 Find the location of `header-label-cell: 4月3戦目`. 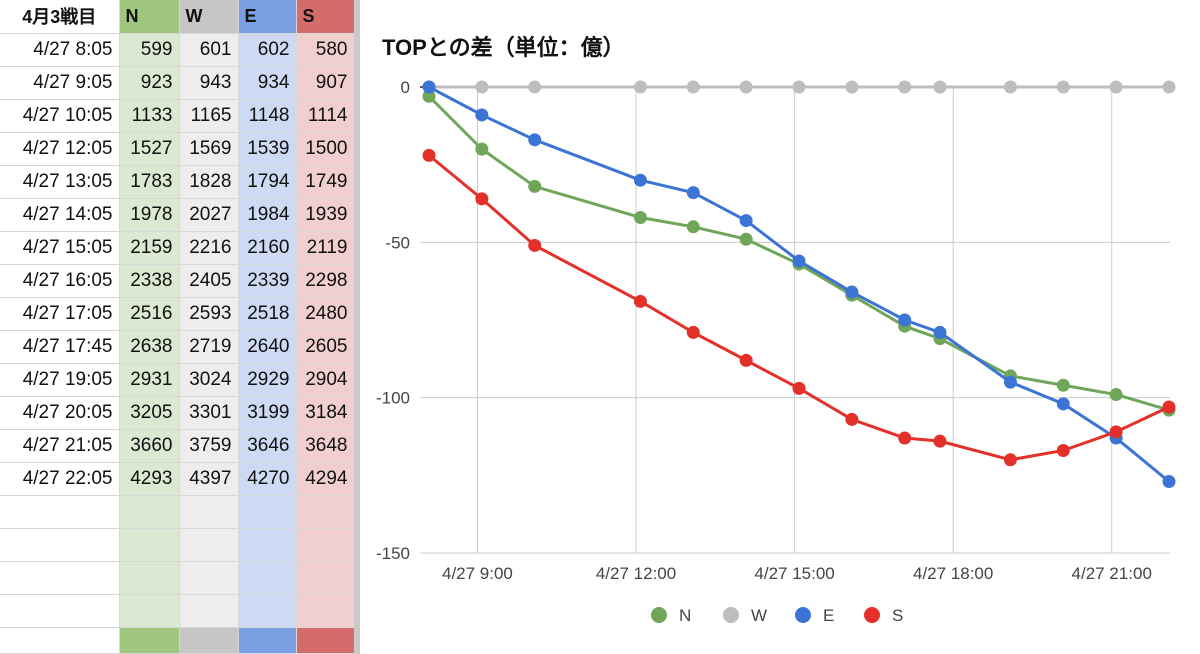

header-label-cell: 4月3戦目 is located at coordinates (60, 17).